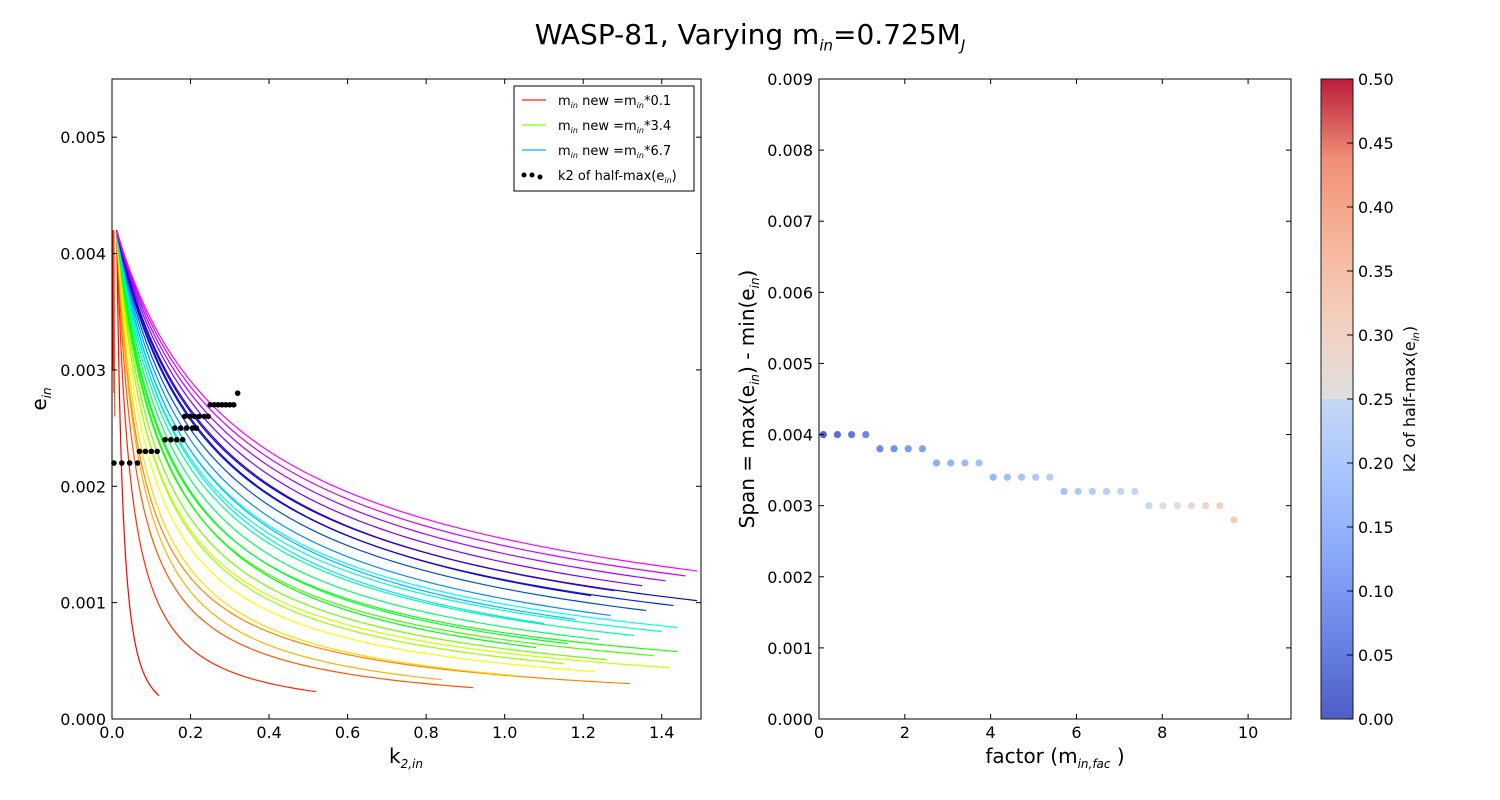 This screenshot has height=800, width=1500. Describe the element at coordinates (617, 177) in the screenshot. I see `legend-entry-label: k2 of half-max(ein)` at that location.